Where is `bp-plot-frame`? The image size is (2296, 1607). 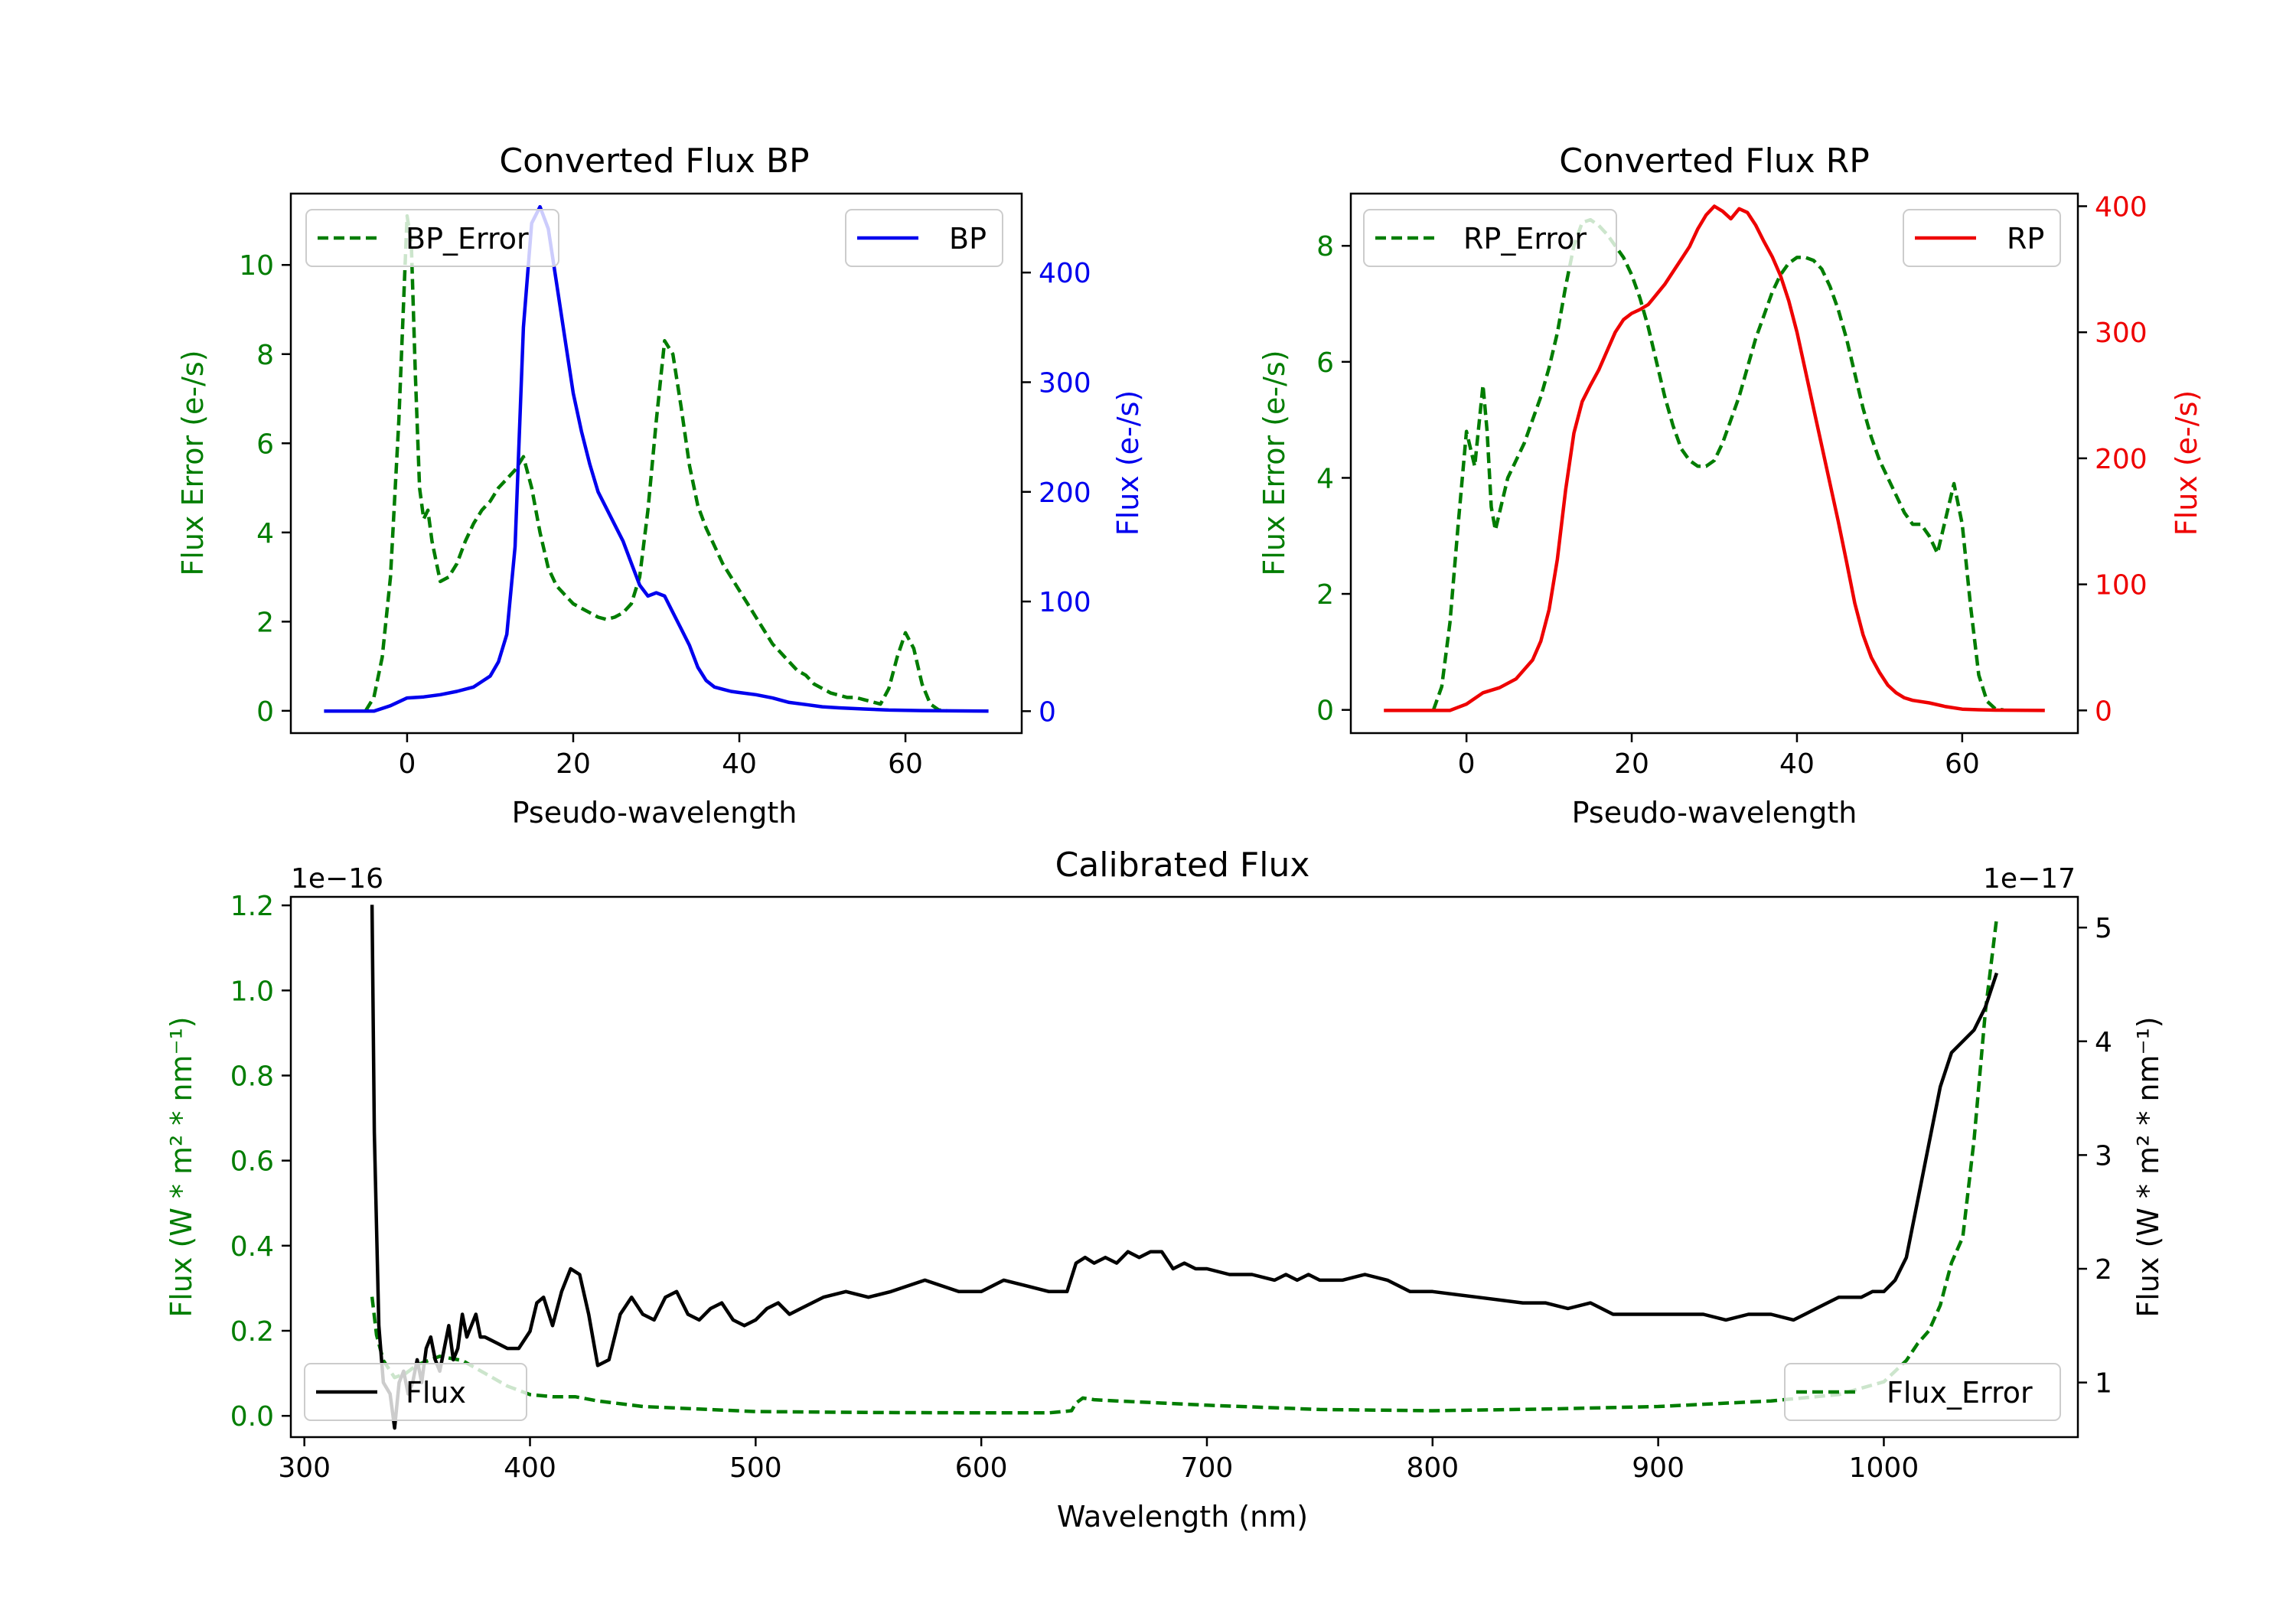
bp-plot-frame is located at coordinates (656, 463).